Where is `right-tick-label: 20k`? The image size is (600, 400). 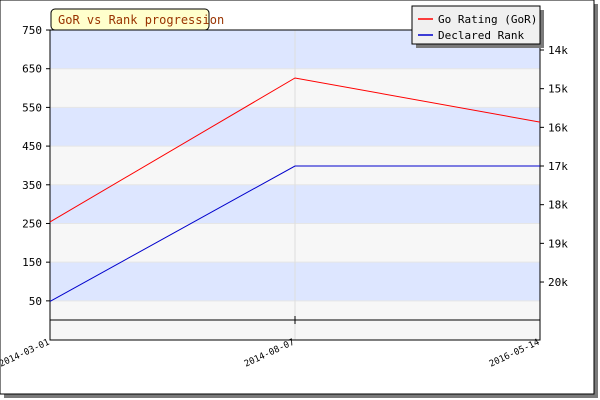
right-tick-label: 20k is located at coordinates (558, 282).